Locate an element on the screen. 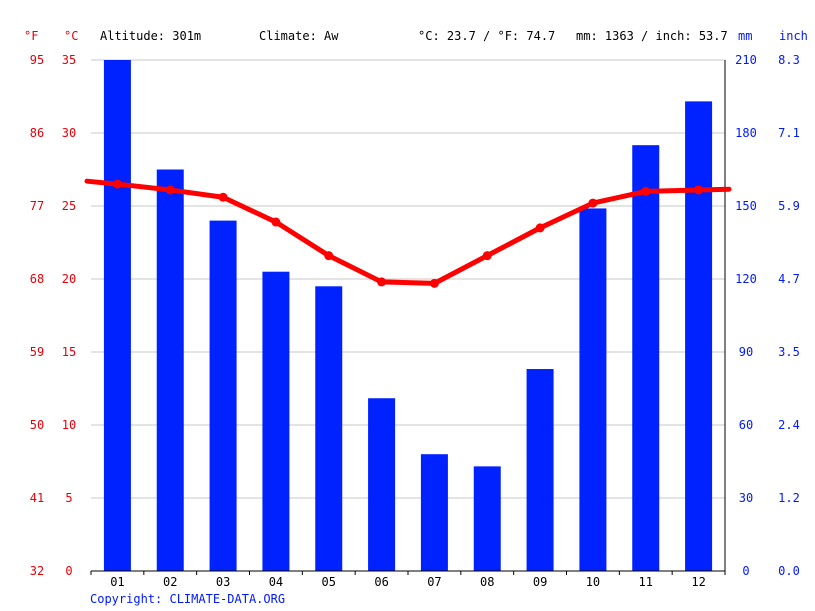 The image size is (815, 611). y-tick-mm: 180 is located at coordinates (746, 133).